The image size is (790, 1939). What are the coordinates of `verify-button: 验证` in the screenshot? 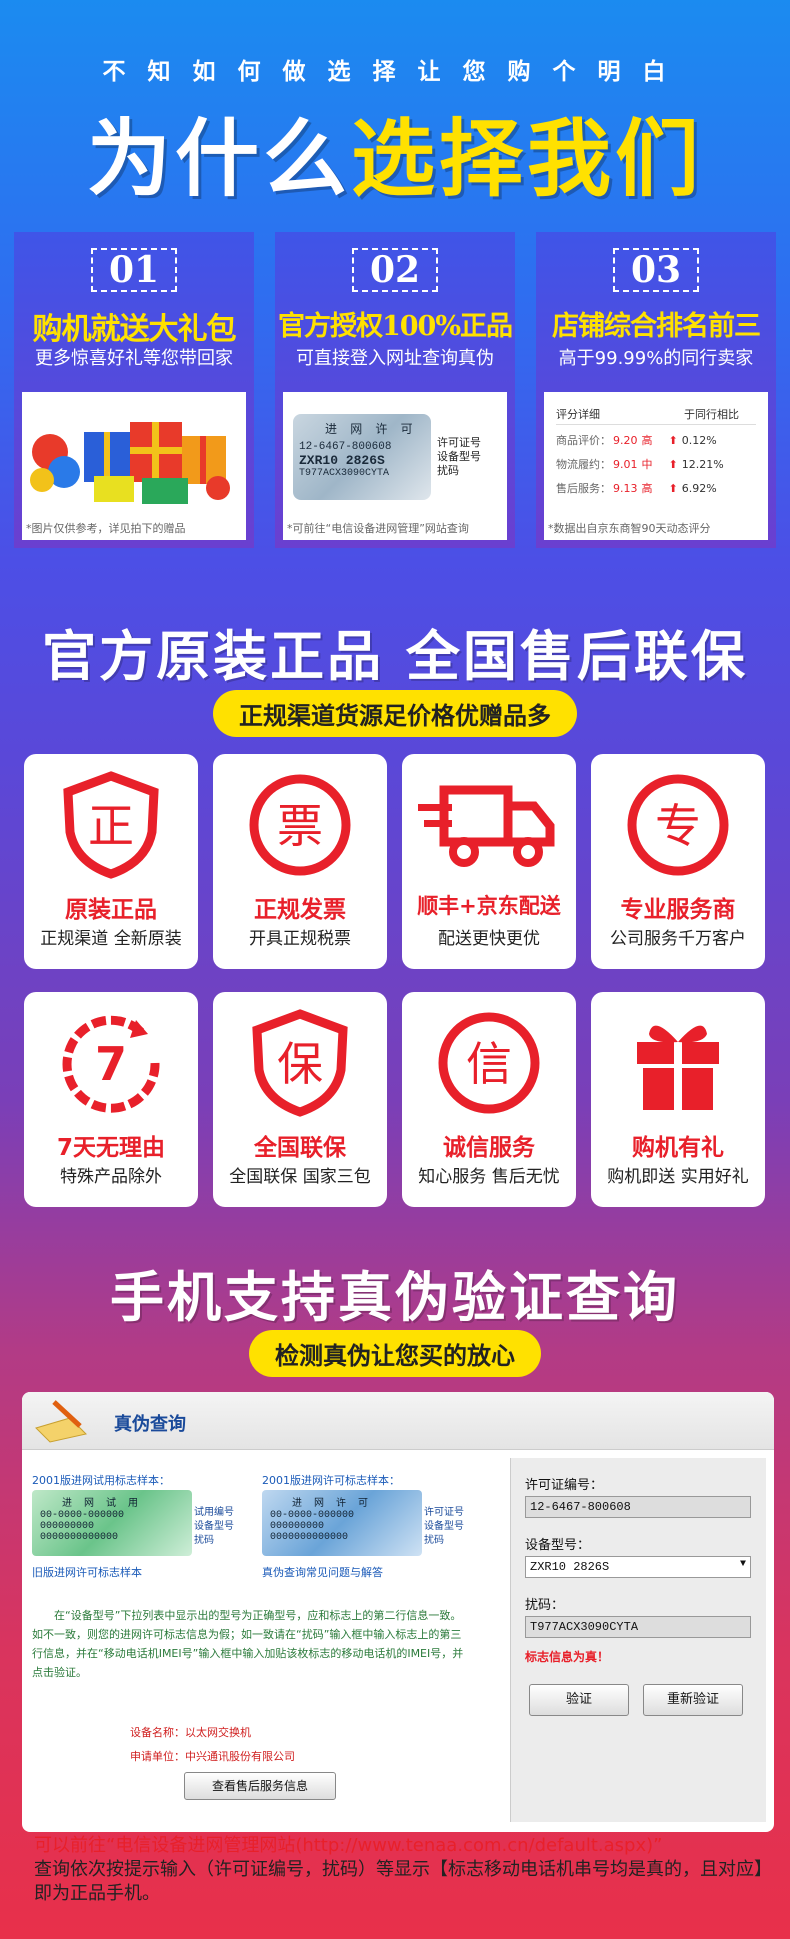 It's located at (579, 1700).